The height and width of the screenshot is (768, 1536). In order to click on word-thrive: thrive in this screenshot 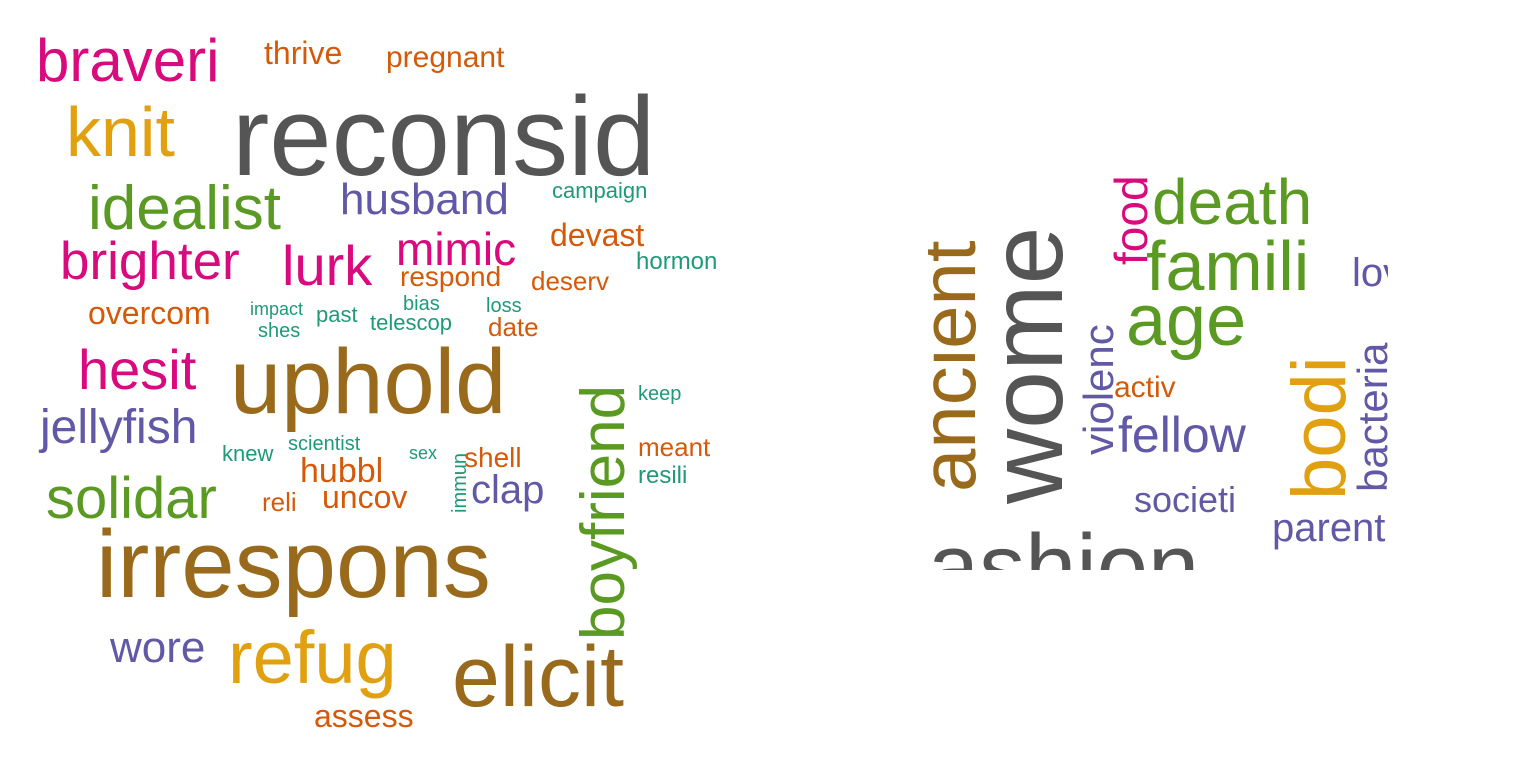, I will do `click(303, 53)`.